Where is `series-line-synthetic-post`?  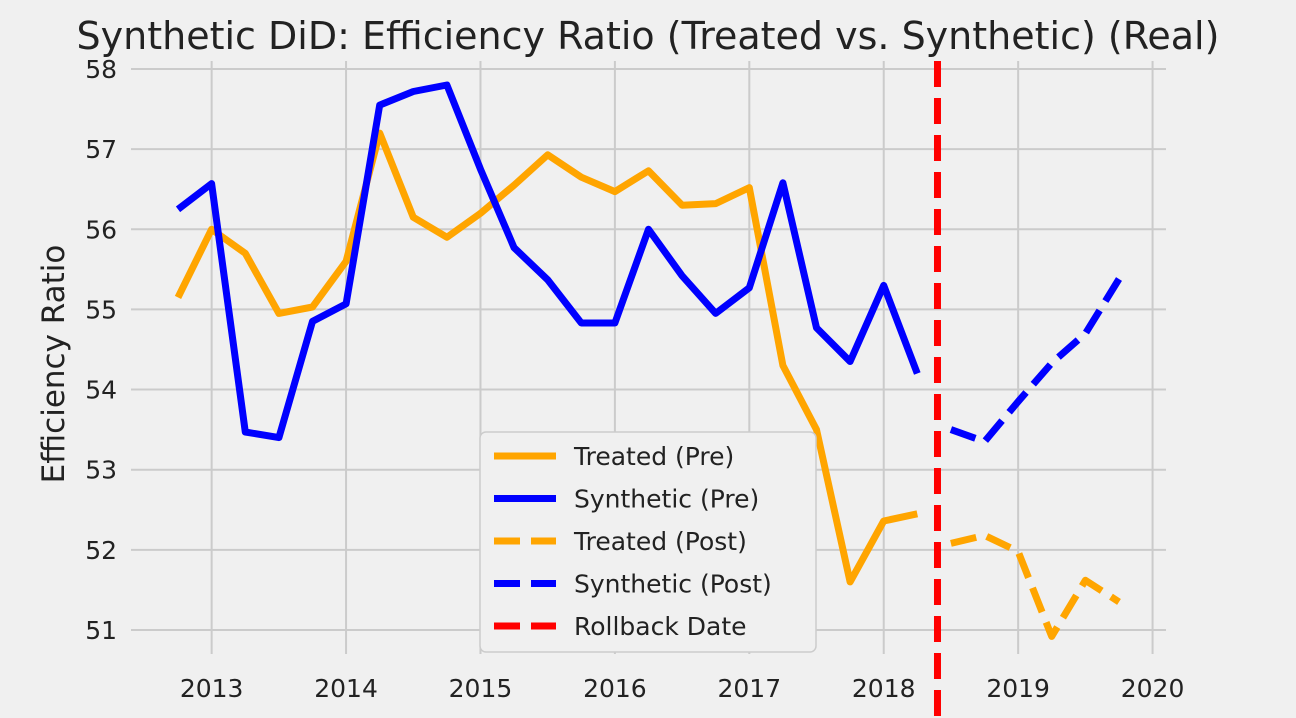 series-line-synthetic-post is located at coordinates (1035, 361).